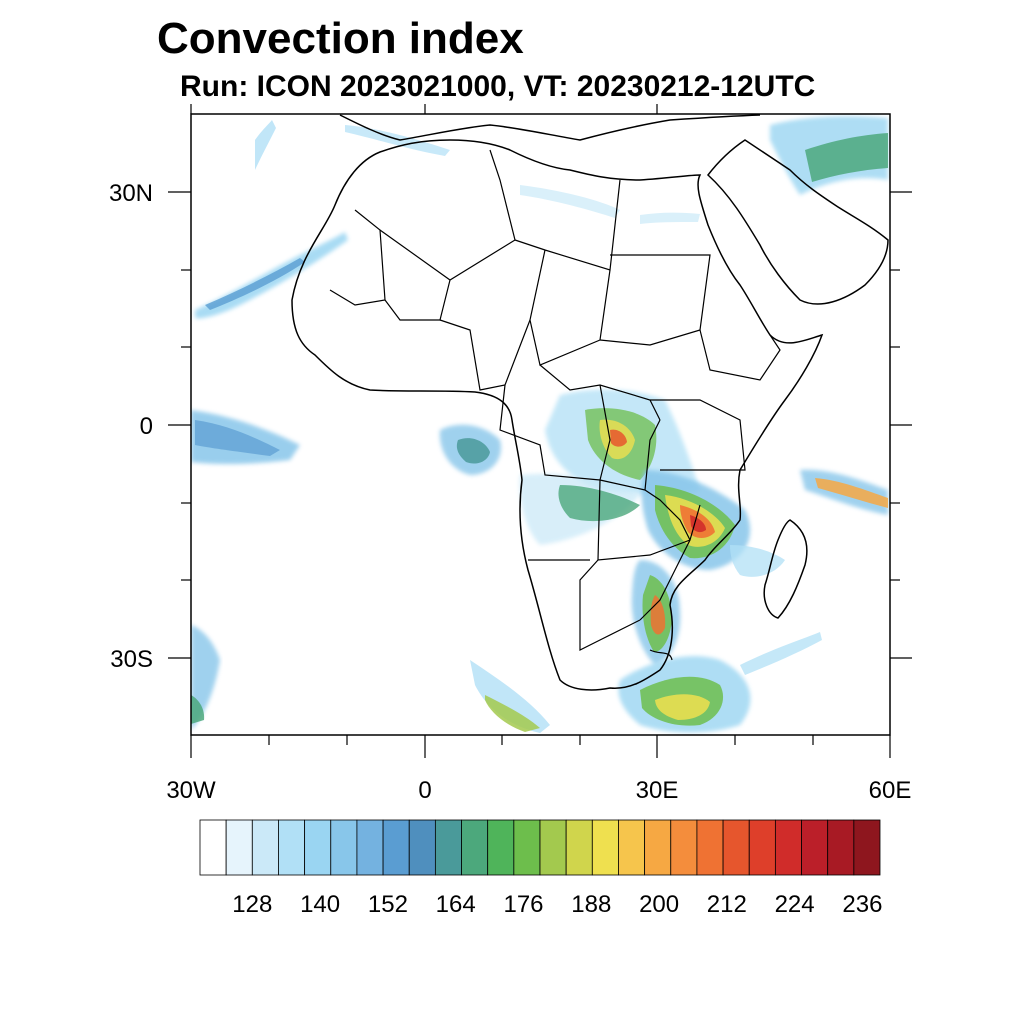  I want to click on border-nigeria, so click(485, 355).